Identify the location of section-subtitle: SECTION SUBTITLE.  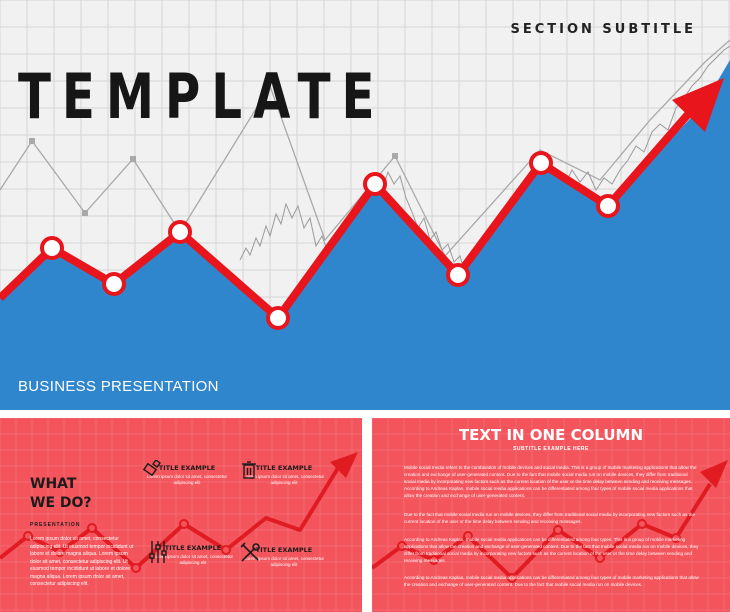
(603, 29).